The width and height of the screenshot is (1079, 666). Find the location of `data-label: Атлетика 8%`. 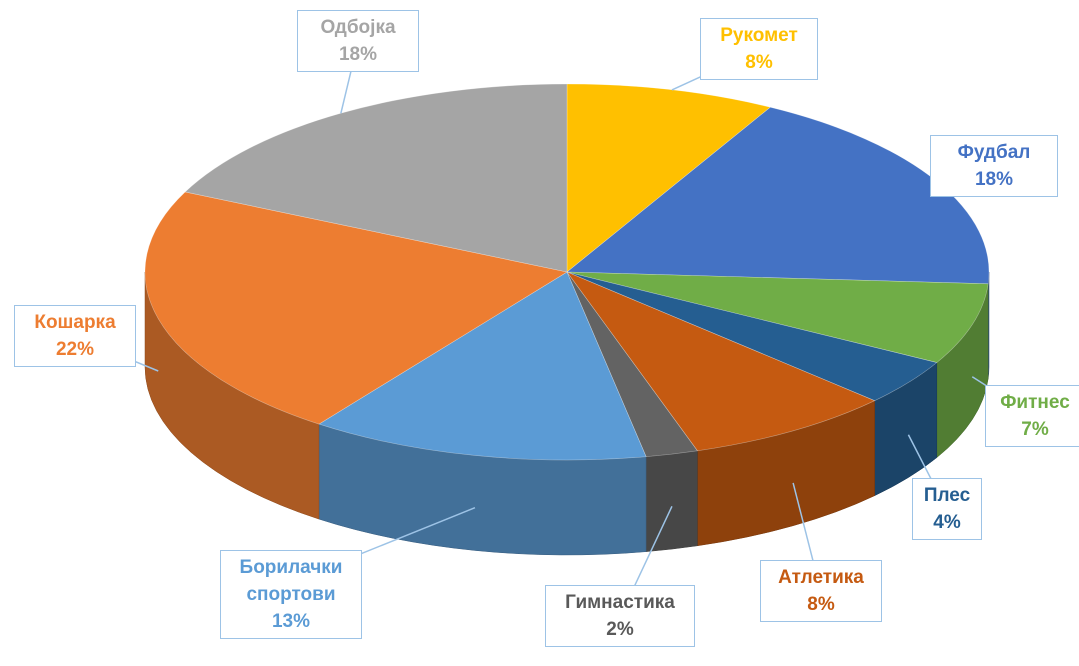

data-label: Атлетика 8% is located at coordinates (821, 591).